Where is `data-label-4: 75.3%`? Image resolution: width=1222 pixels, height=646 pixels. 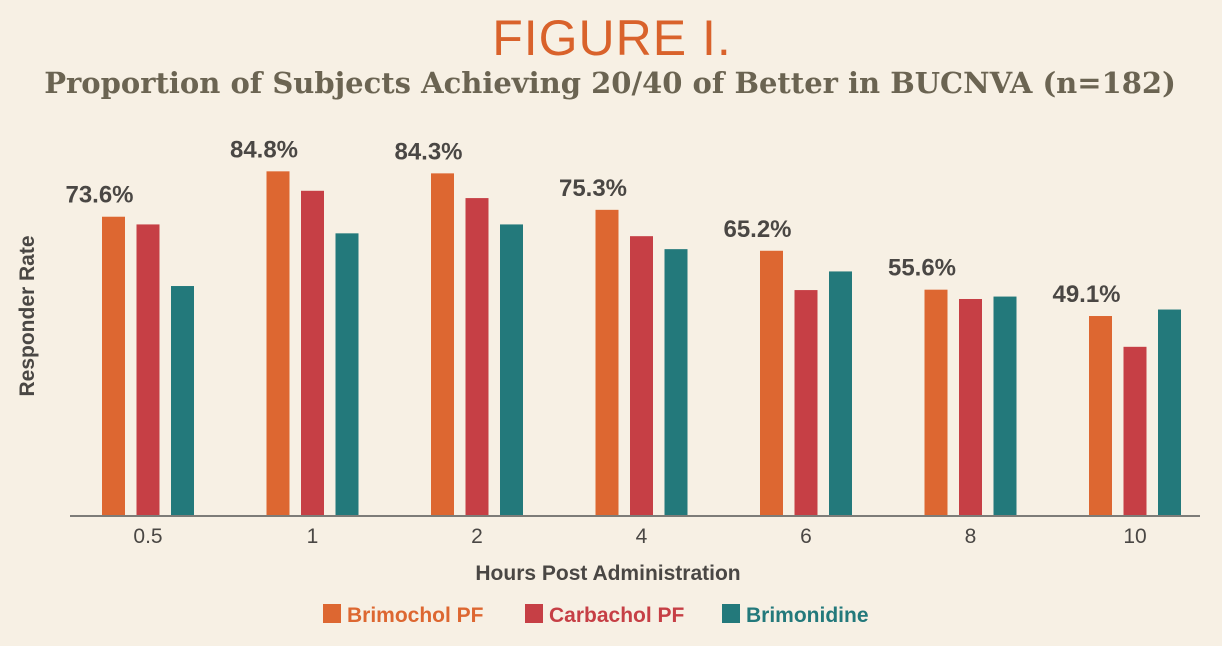
data-label-4: 75.3% is located at coordinates (593, 188).